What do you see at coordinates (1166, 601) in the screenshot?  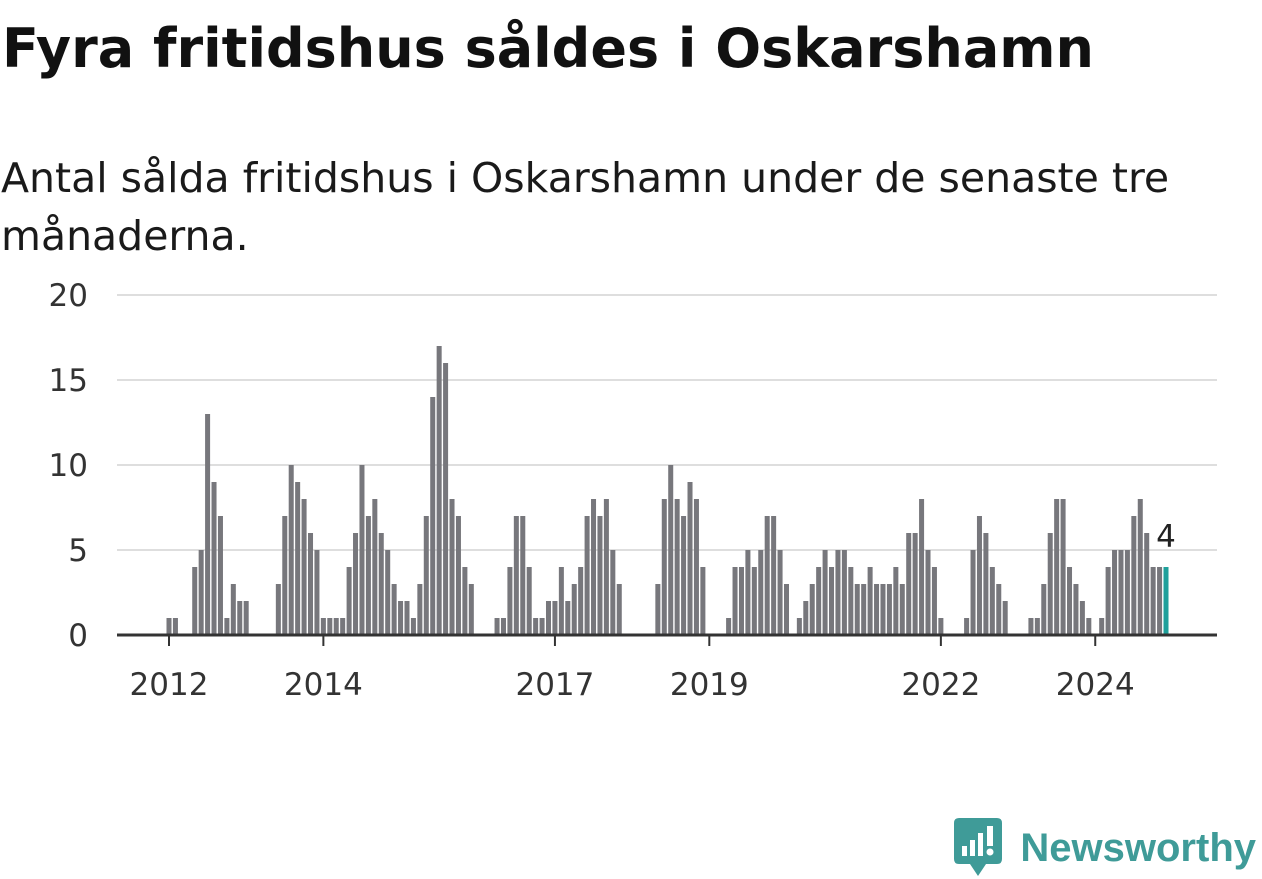 I see `highlight-bar` at bounding box center [1166, 601].